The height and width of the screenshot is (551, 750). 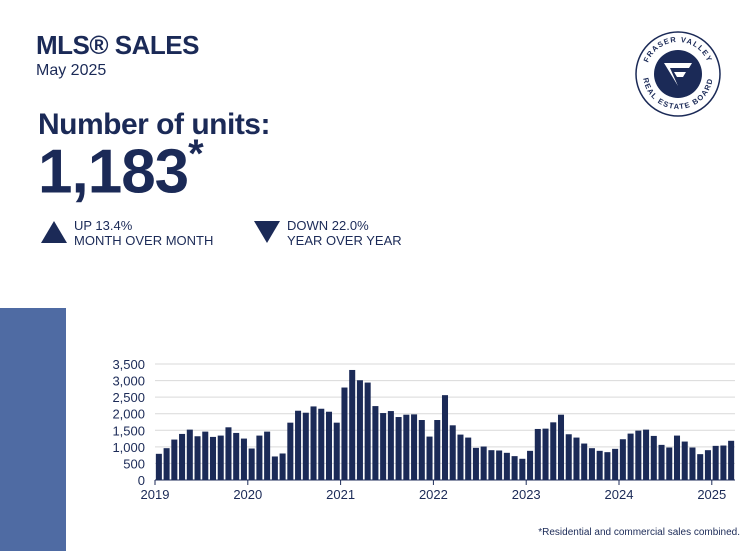 I want to click on y-tick-label: 0, so click(x=141, y=480).